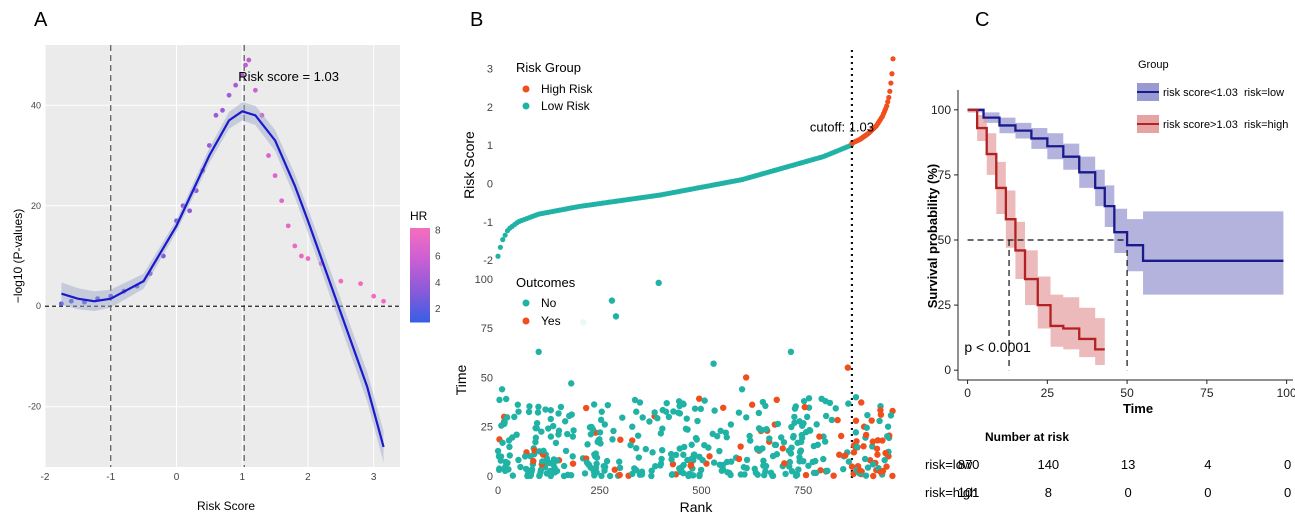  What do you see at coordinates (697, 507) in the screenshot?
I see `panel-b-bottom-xlabel: Rank` at bounding box center [697, 507].